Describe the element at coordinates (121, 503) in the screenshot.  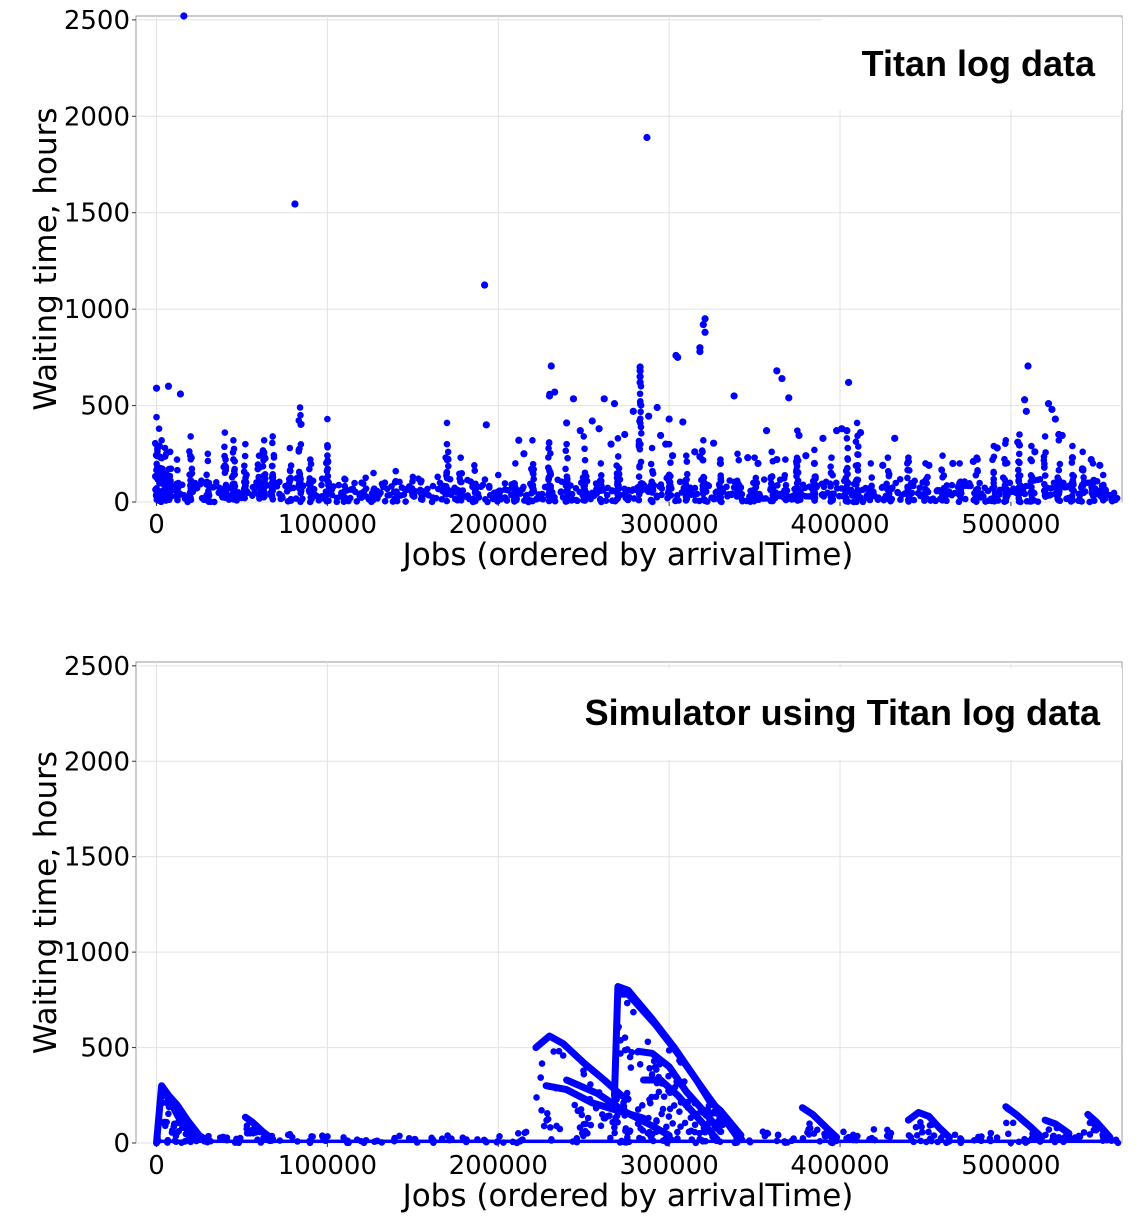
I see `y-tick-label: 0` at that location.